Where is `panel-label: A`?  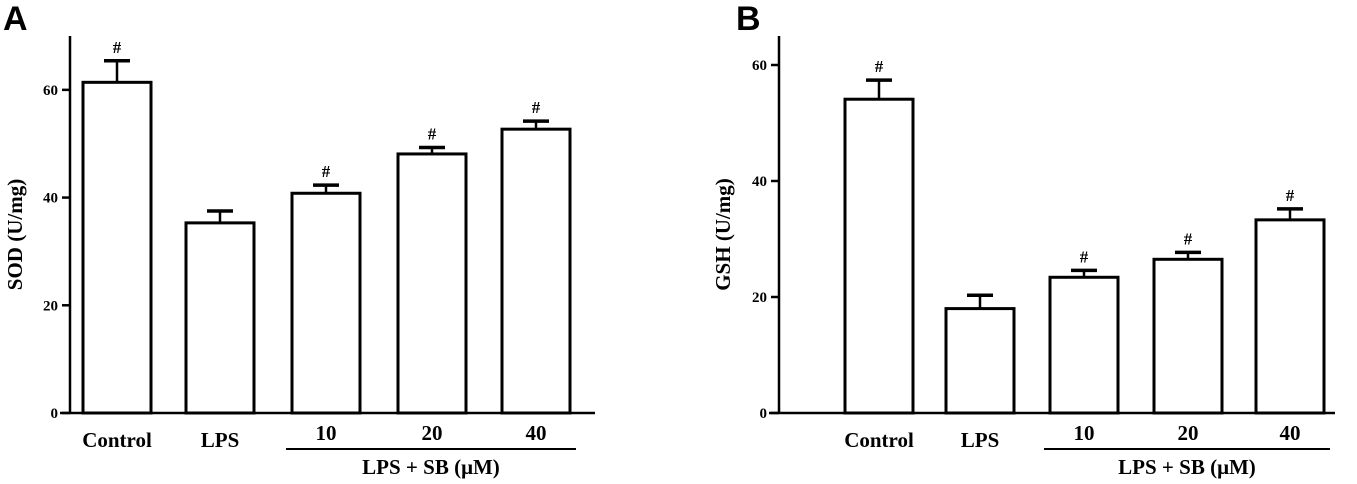
panel-label: A is located at coordinates (15, 19).